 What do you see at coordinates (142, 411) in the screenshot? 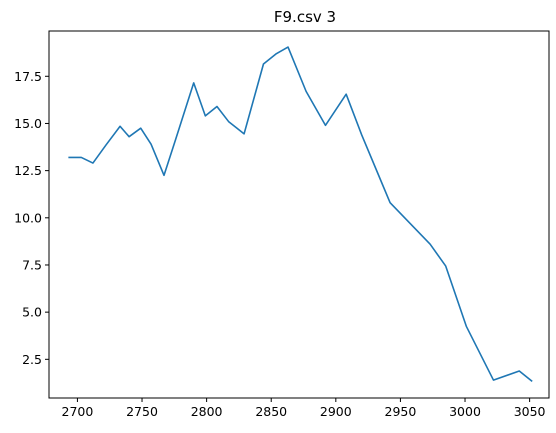
I see `x-tick-label: 2750` at bounding box center [142, 411].